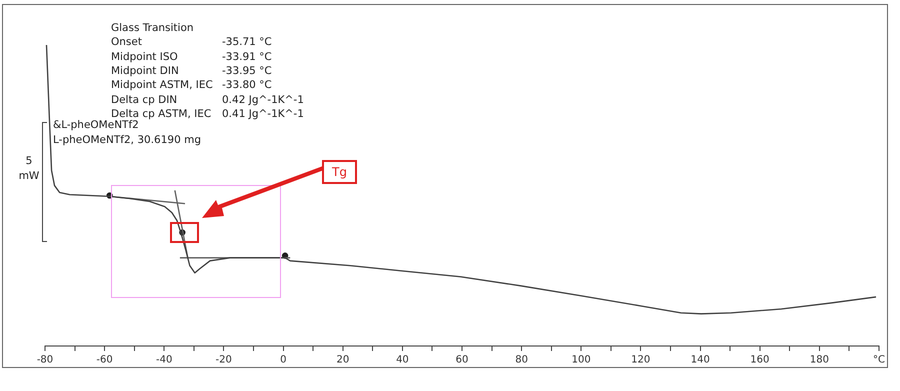 This screenshot has width=900, height=391. What do you see at coordinates (224, 360) in the screenshot?
I see `x-tick-label: -20` at bounding box center [224, 360].